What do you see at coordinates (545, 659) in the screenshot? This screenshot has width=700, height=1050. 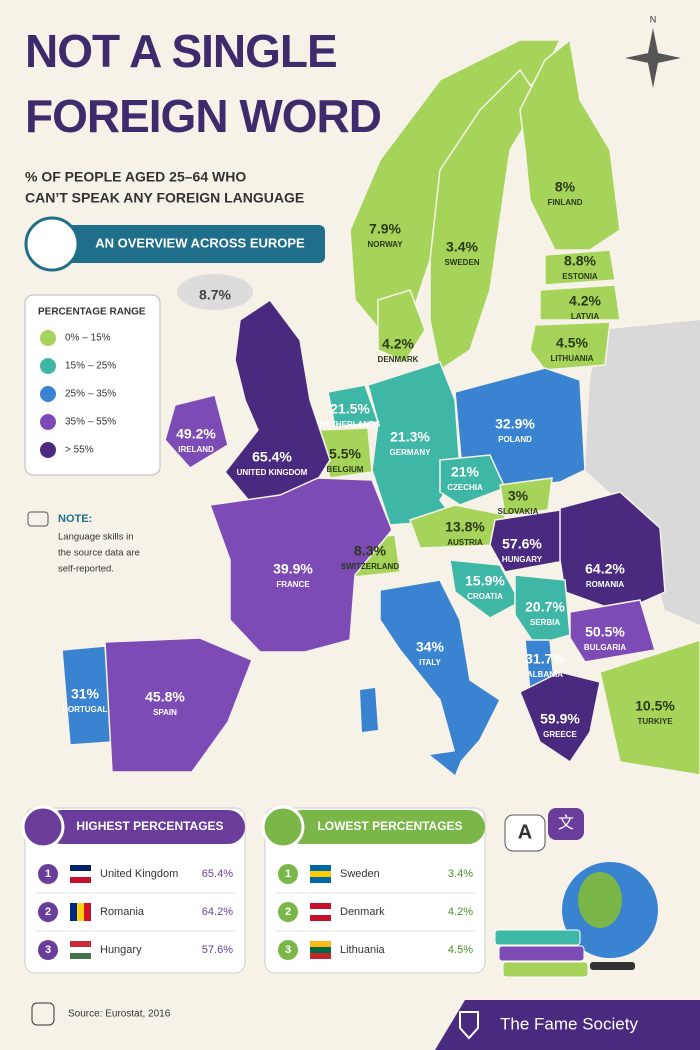 I see `country-value: 31.7%` at bounding box center [545, 659].